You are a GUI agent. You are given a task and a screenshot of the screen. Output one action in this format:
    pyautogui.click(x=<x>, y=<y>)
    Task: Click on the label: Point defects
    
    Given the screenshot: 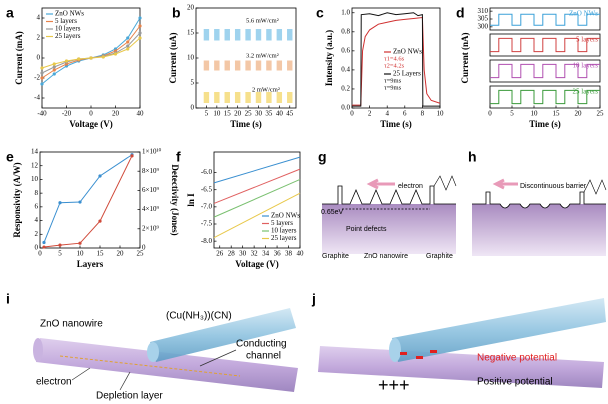 What is the action you would take?
    pyautogui.click(x=366, y=229)
    